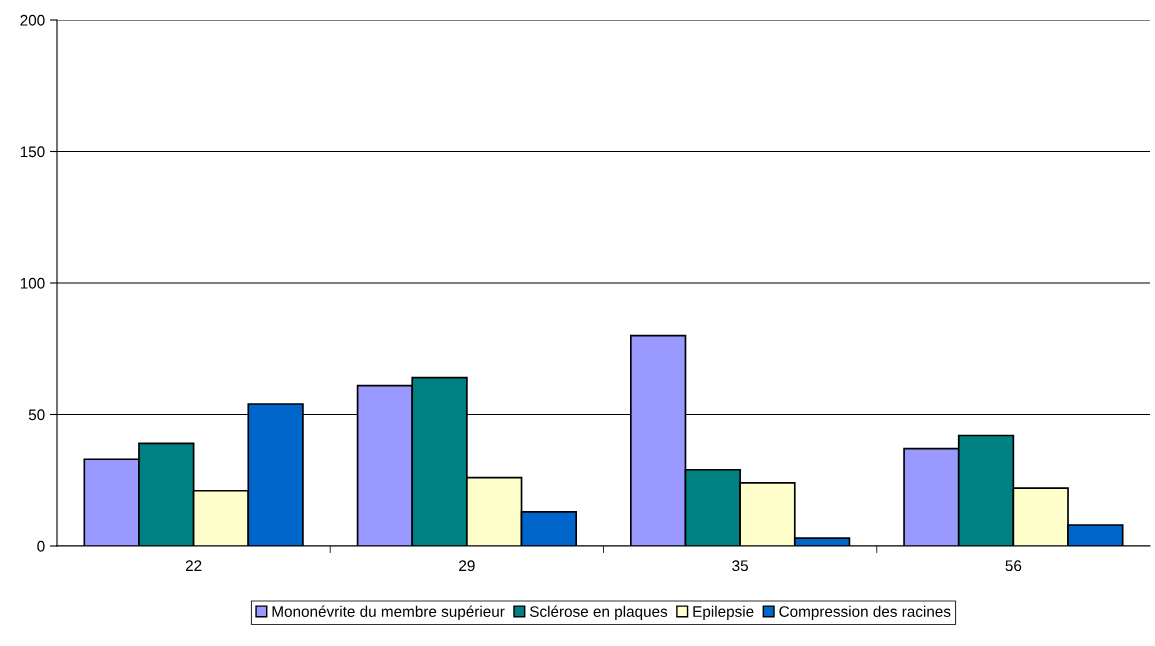 Image resolution: width=1155 pixels, height=646 pixels. I want to click on y-tick-label: 200, so click(32, 20).